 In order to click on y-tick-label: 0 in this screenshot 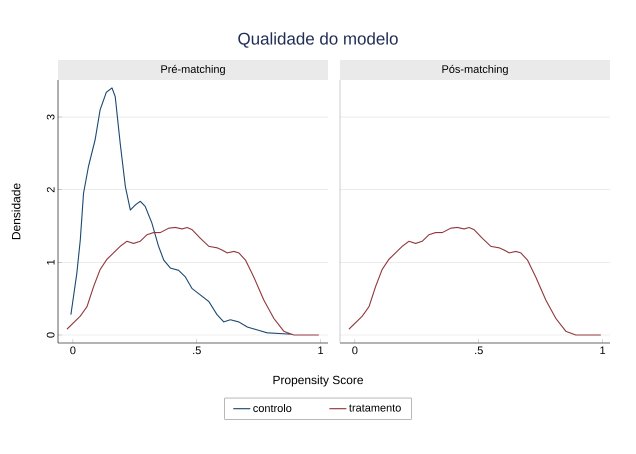, I will do `click(50, 335)`.